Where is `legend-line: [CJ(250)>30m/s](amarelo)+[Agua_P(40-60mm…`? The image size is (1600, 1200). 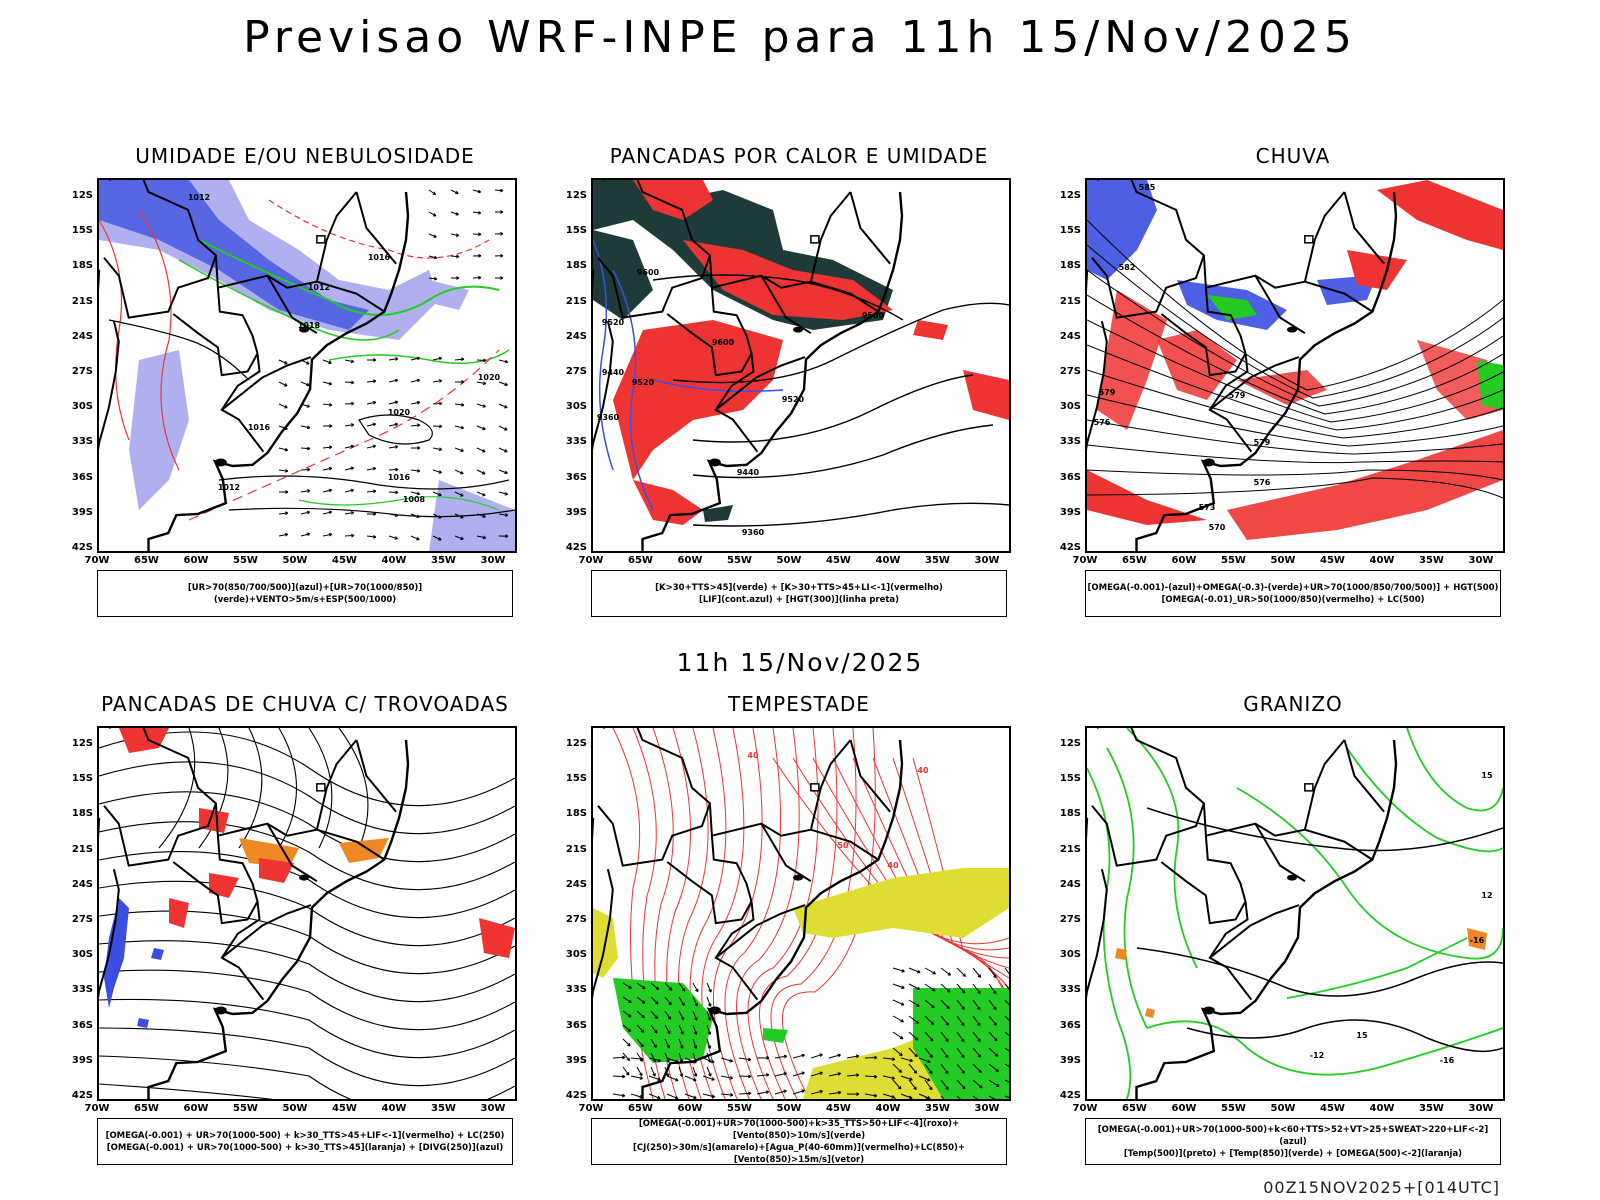 legend-line: [CJ(250)>30m/s](amarelo)+[Agua_P(40-60mm… is located at coordinates (799, 1153).